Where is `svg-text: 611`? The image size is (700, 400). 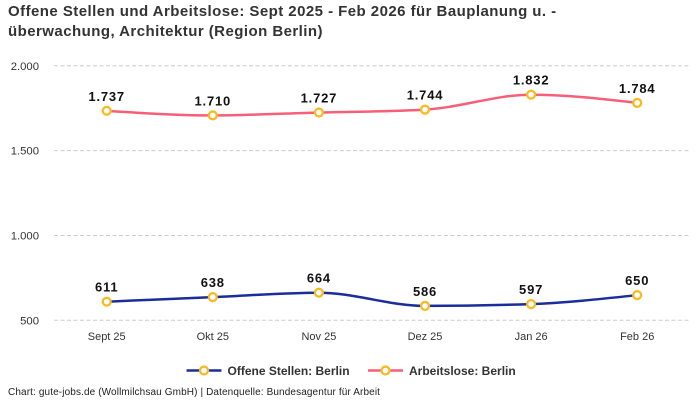 svg-text: 611 is located at coordinates (106, 287).